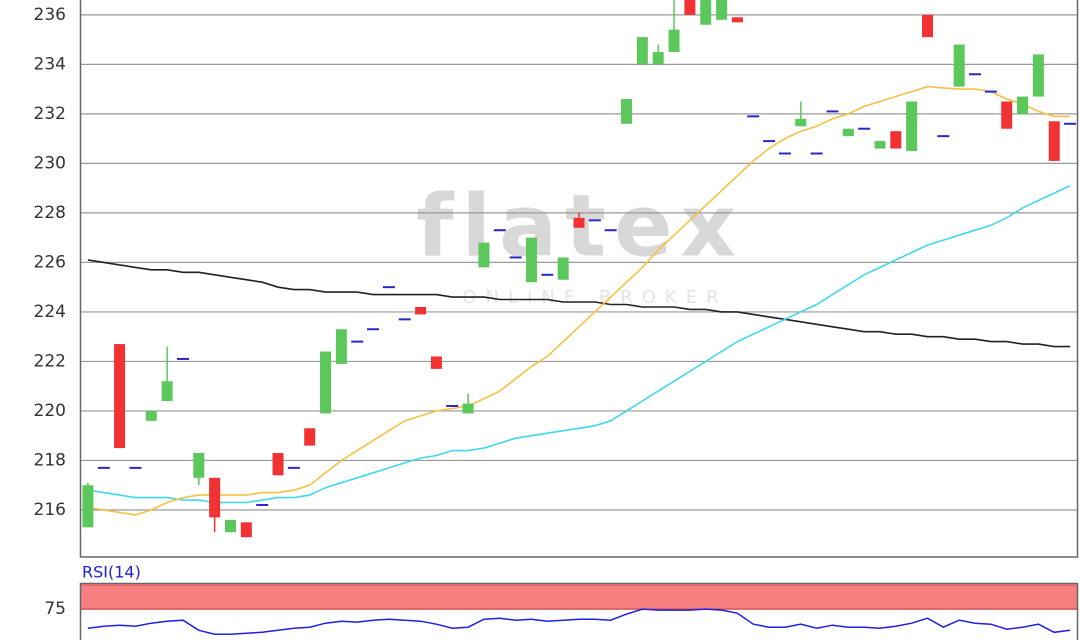 Image resolution: width=1080 pixels, height=640 pixels. Describe the element at coordinates (50, 411) in the screenshot. I see `y-tick-label: 220` at that location.